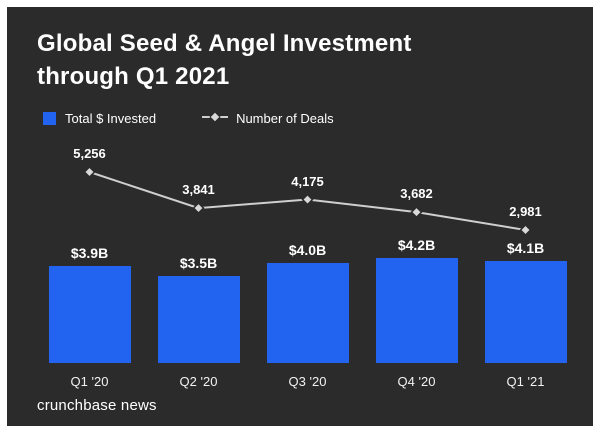  Describe the element at coordinates (89, 252) in the screenshot. I see `invested-value-label: $3.9B` at that location.